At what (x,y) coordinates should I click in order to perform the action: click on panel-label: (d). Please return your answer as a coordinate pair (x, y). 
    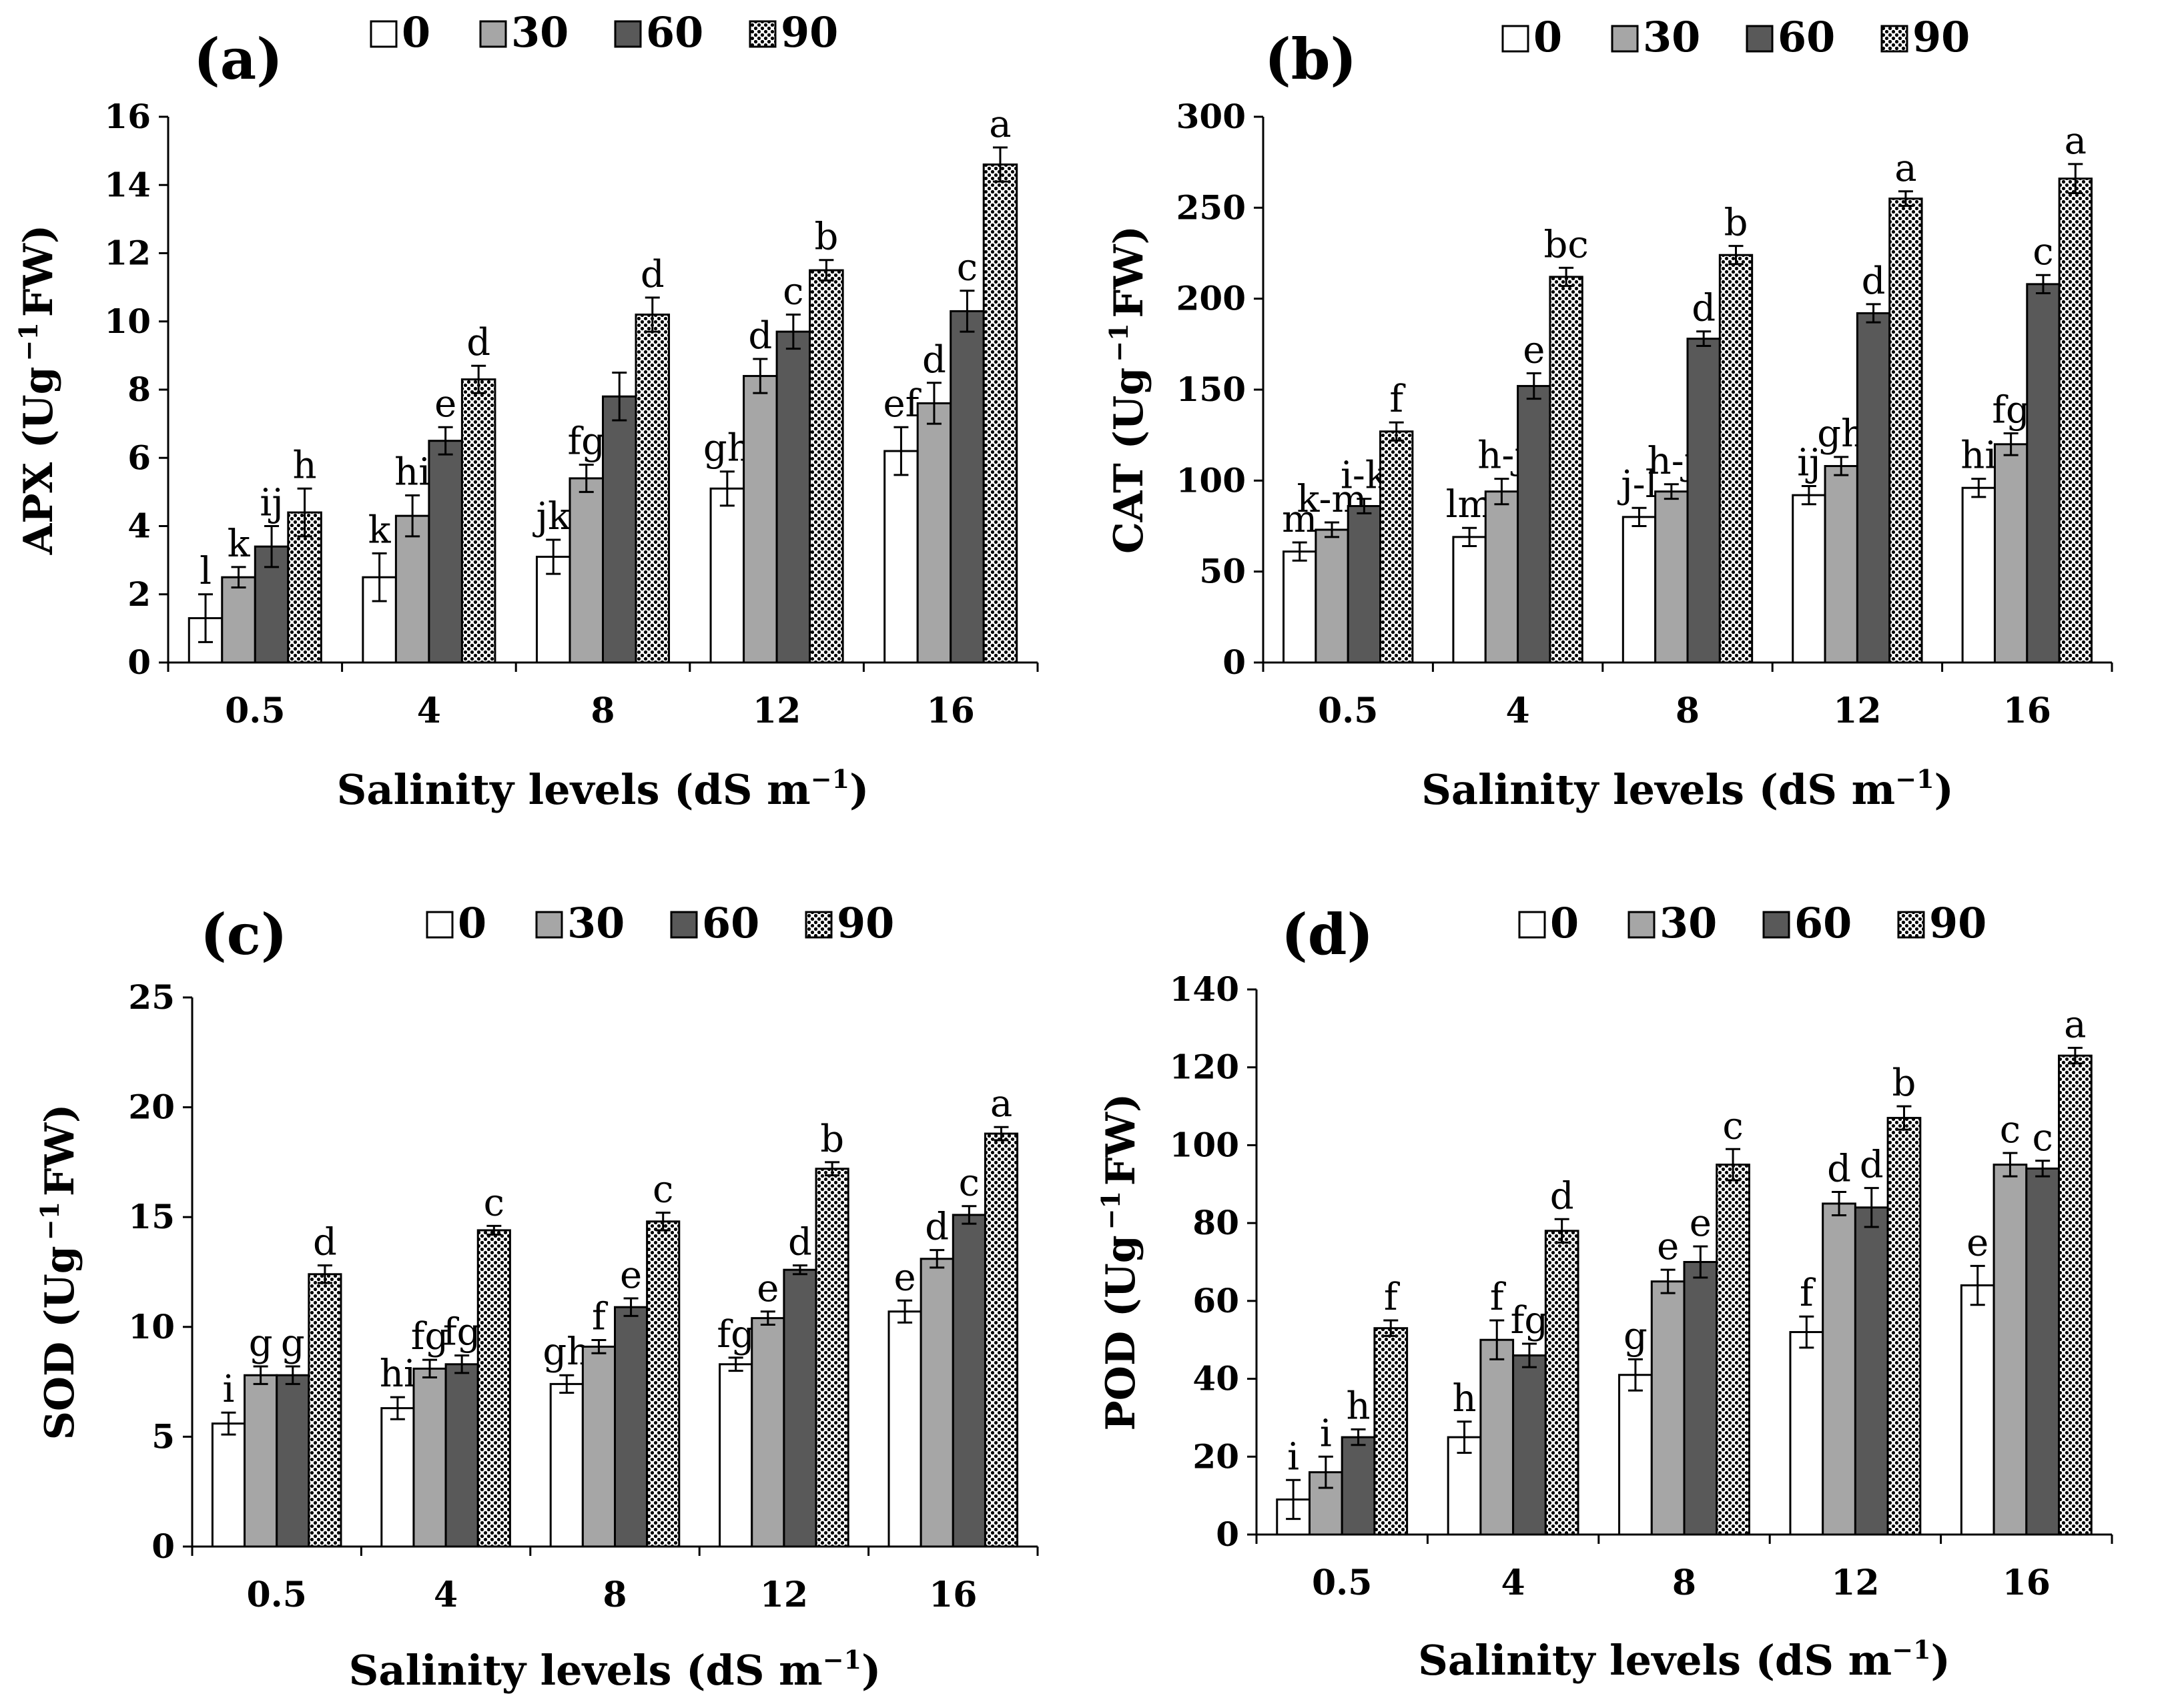
    Looking at the image, I should click on (1327, 934).